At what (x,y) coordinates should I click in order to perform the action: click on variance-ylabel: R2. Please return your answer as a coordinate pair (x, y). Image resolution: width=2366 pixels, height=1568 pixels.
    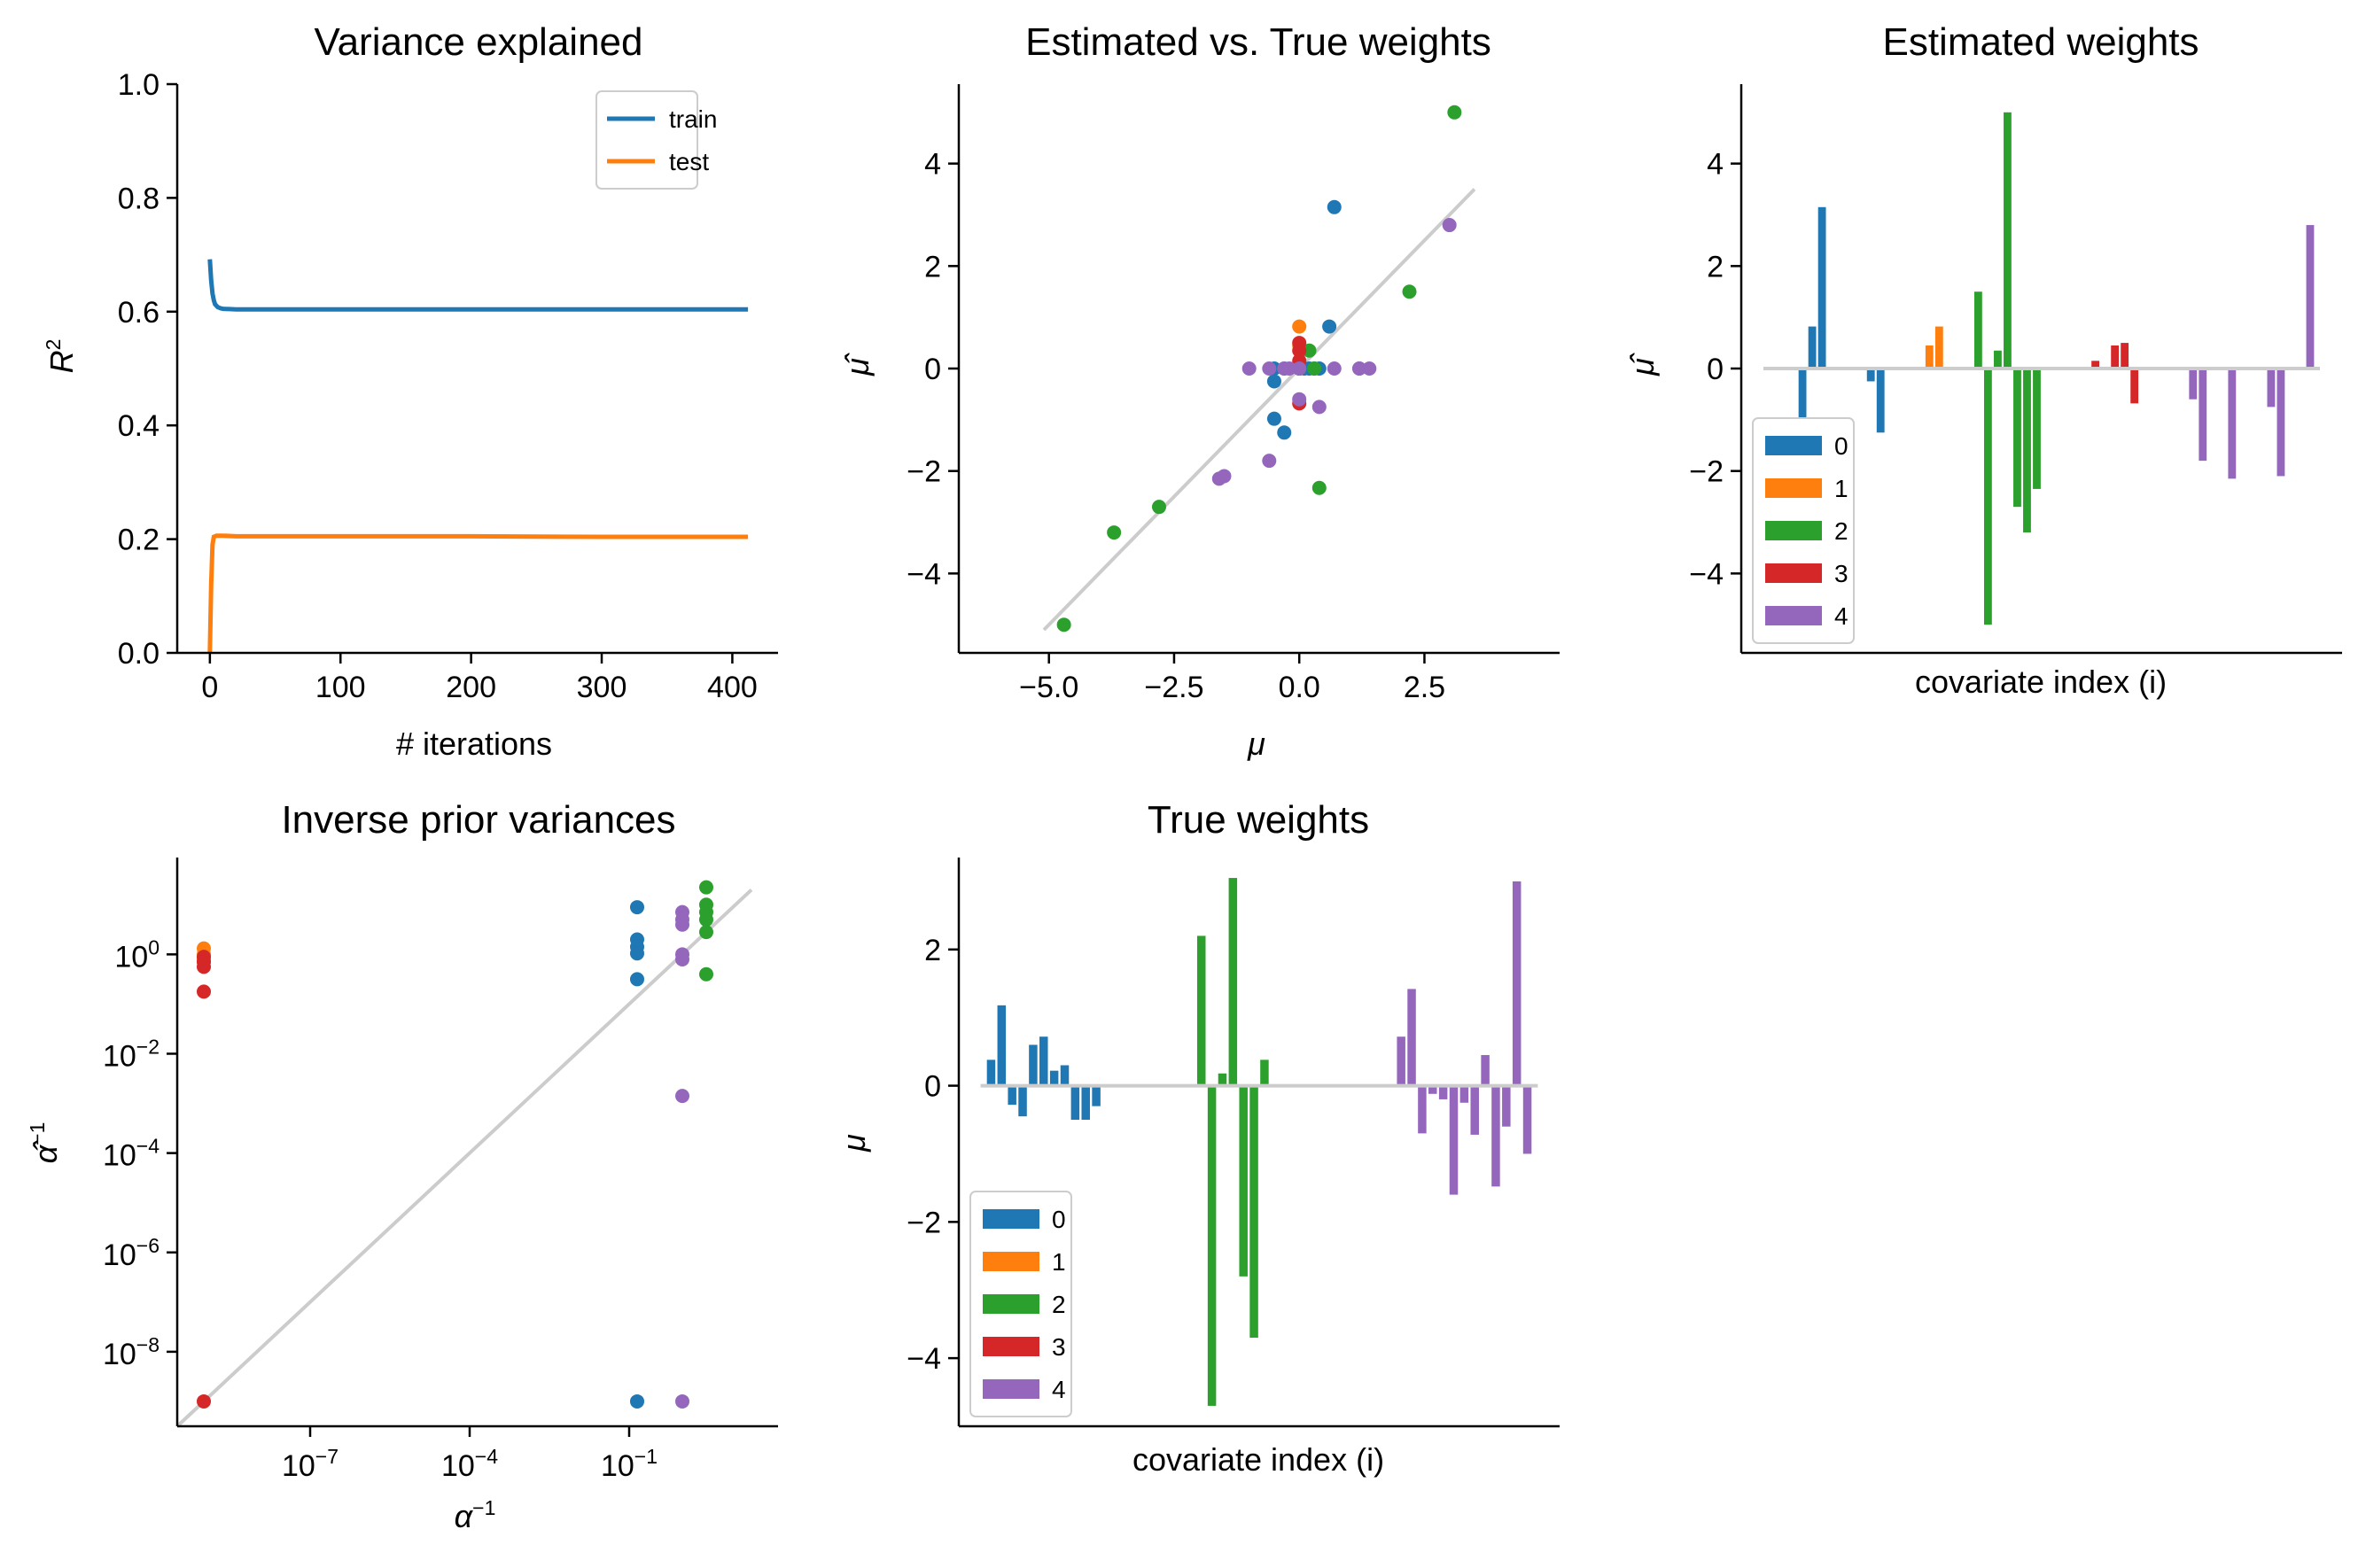
    Looking at the image, I should click on (61, 356).